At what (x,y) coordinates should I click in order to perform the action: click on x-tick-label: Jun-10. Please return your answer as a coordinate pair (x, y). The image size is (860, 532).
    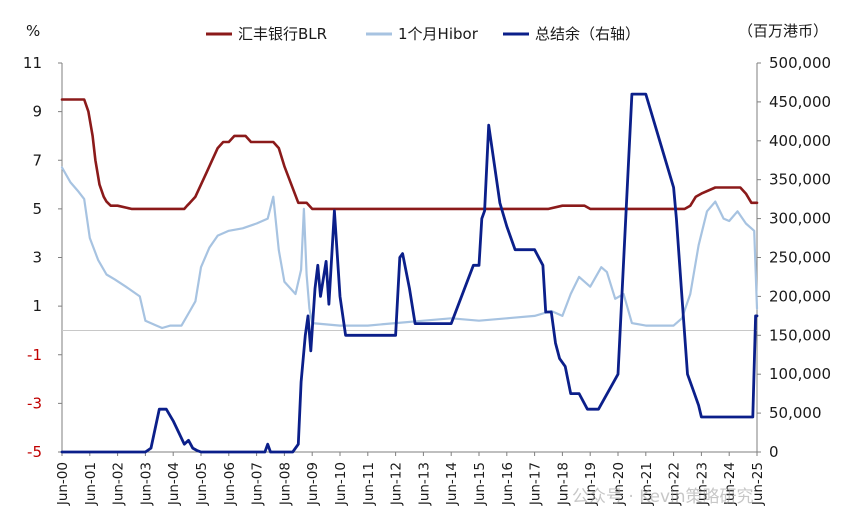
    Looking at the image, I should click on (341, 484).